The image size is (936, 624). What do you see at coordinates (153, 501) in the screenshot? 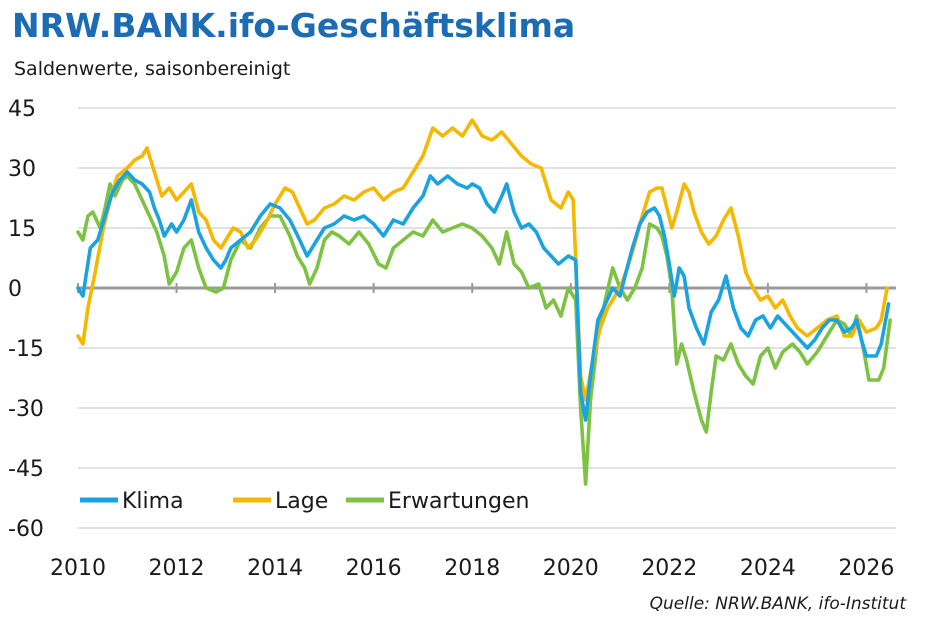
I see `legend-label-klima: Klima` at bounding box center [153, 501].